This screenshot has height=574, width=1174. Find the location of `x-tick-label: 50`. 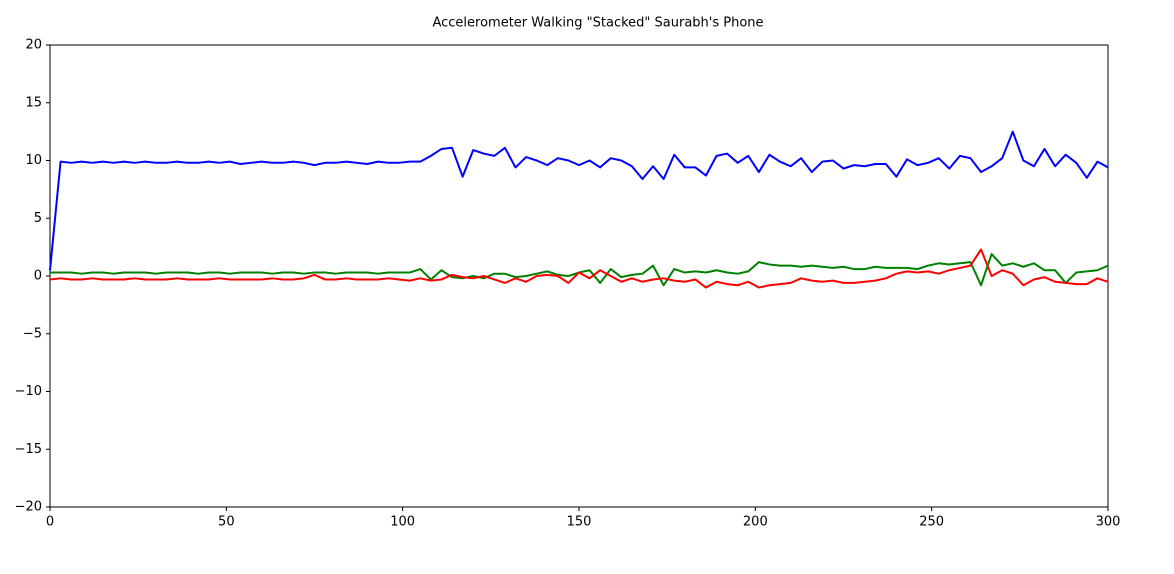

x-tick-label: 50 is located at coordinates (226, 522).